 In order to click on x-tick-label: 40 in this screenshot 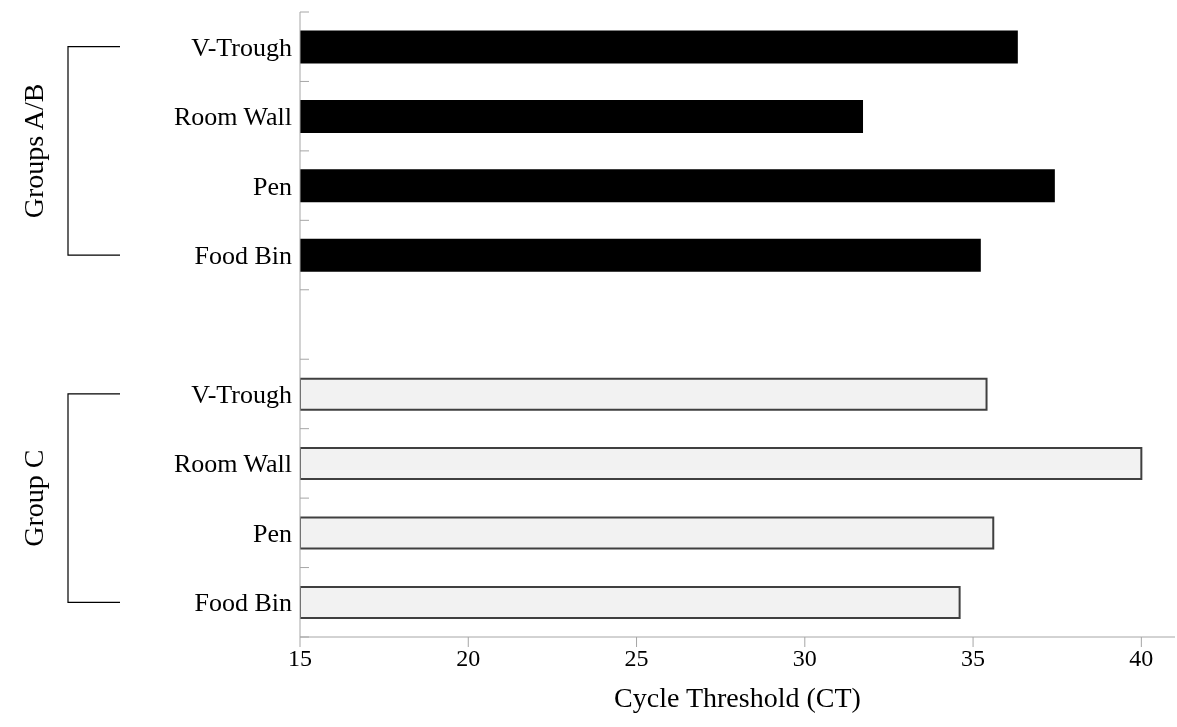, I will do `click(1141, 658)`.